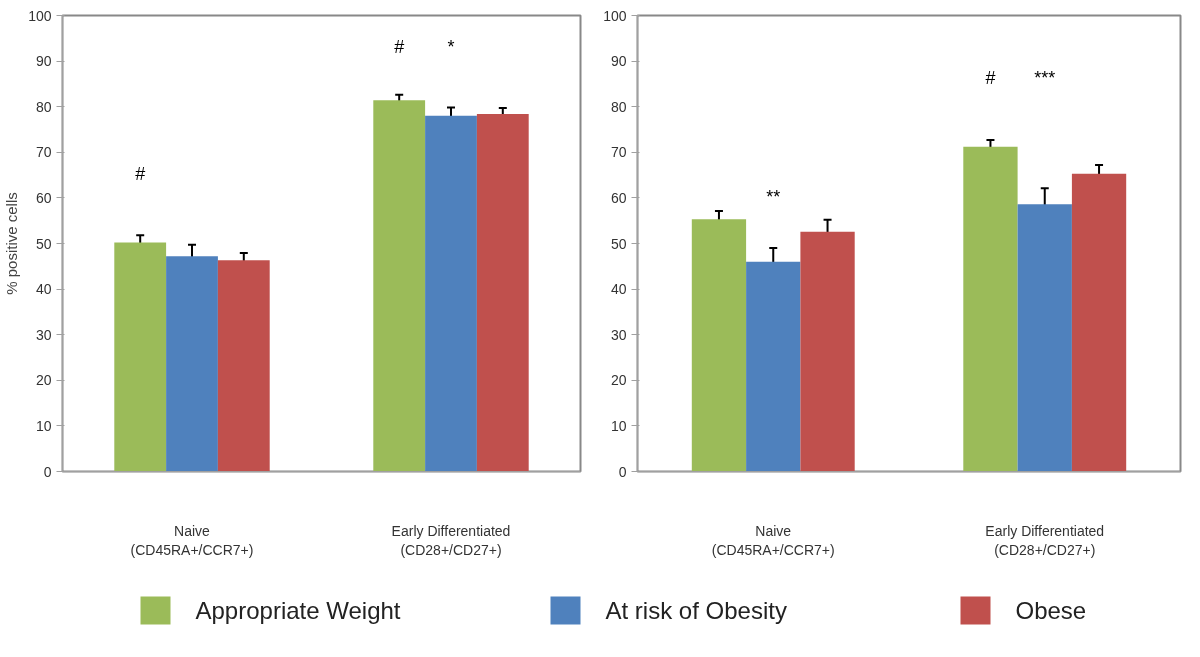 The height and width of the screenshot is (657, 1200). What do you see at coordinates (298, 610) in the screenshot?
I see `legend-label: Appropriate Weight` at bounding box center [298, 610].